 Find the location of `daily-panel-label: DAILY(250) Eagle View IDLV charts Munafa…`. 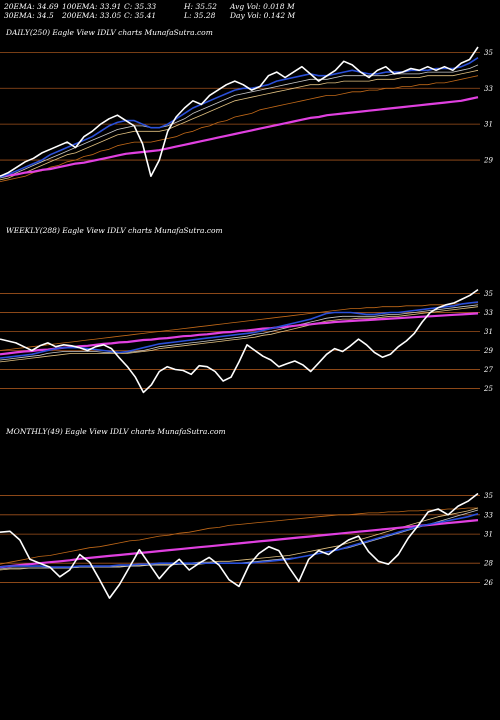

daily-panel-label: DAILY(250) Eagle View IDLV charts Munafa… is located at coordinates (109, 32).